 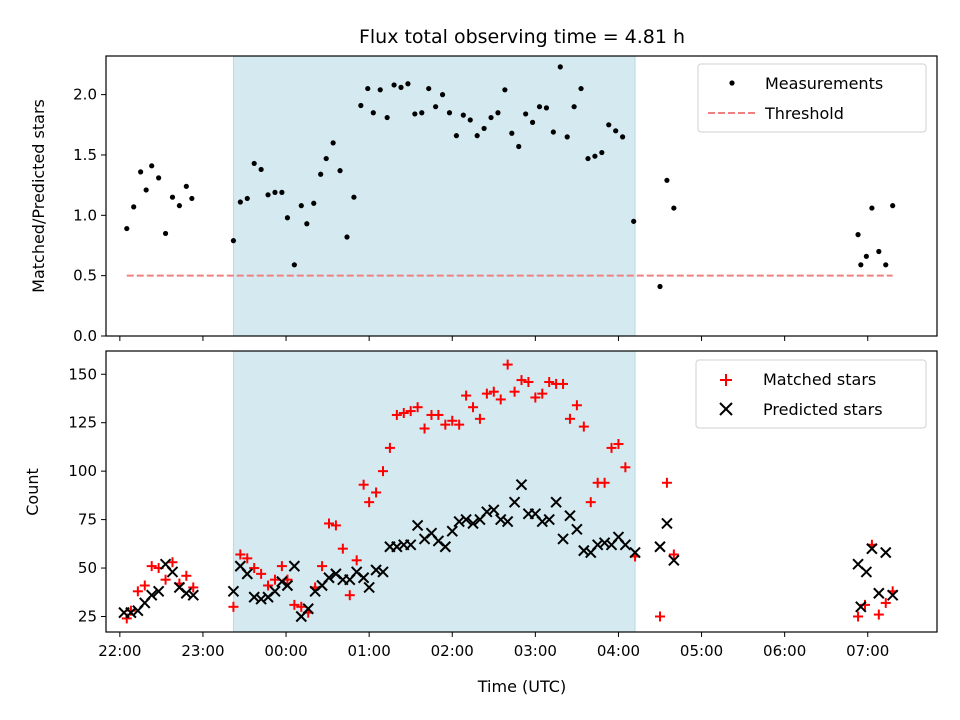 I want to click on x-tick-label: 22:00, so click(x=119, y=651).